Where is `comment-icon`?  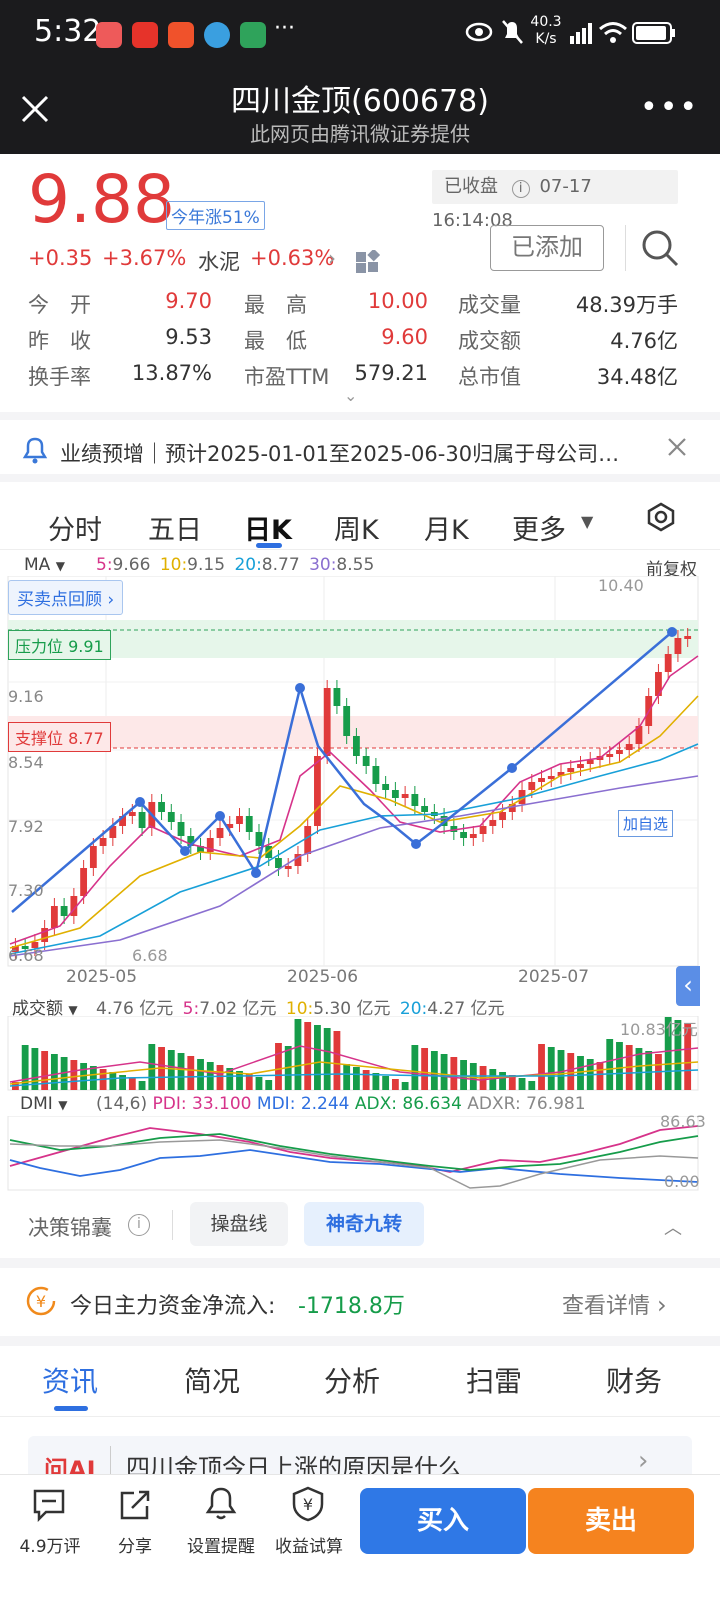
comment-icon is located at coordinates (49, 1505).